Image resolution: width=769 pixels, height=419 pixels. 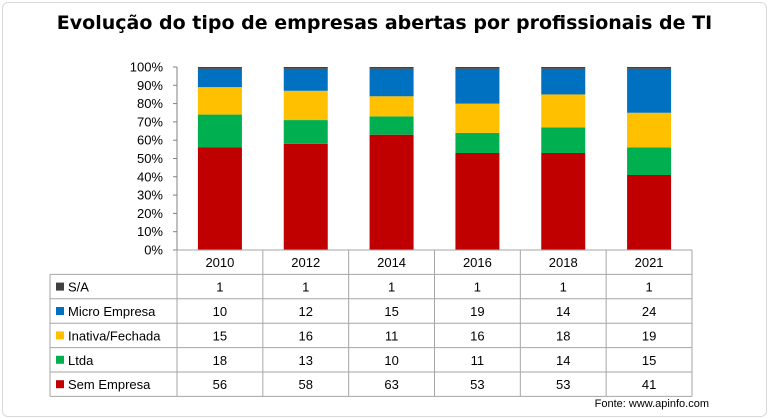 What do you see at coordinates (563, 111) in the screenshot?
I see `bar-inativa-fechada-2018` at bounding box center [563, 111].